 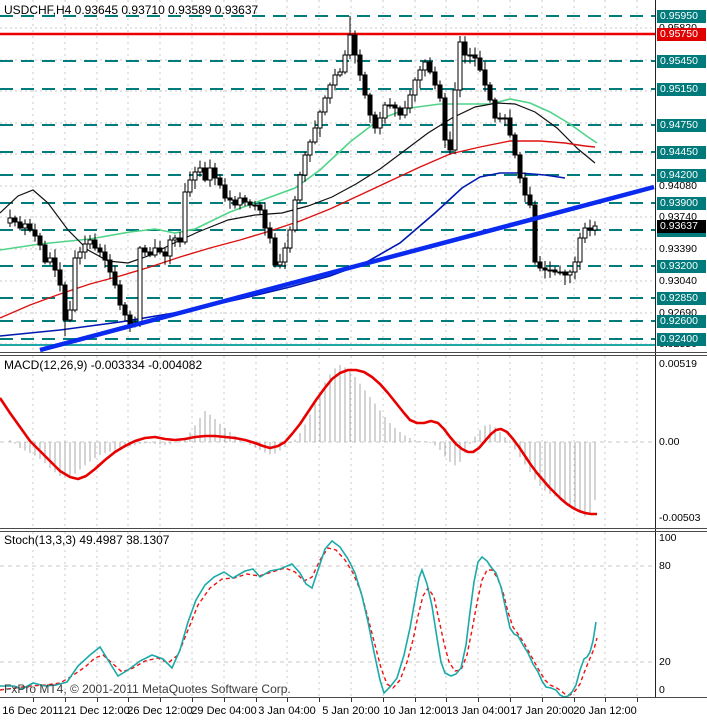 What do you see at coordinates (678, 281) in the screenshot?
I see `price-grid-label: 0.93040` at bounding box center [678, 281].